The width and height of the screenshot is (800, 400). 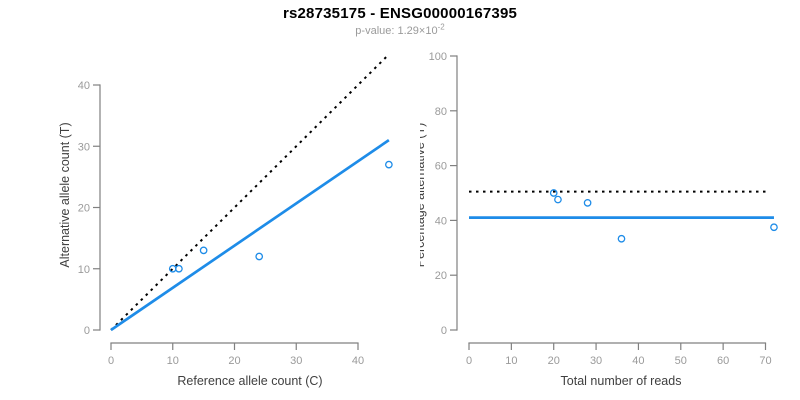 I want to click on p-value-exponent: -2, so click(x=441, y=27).